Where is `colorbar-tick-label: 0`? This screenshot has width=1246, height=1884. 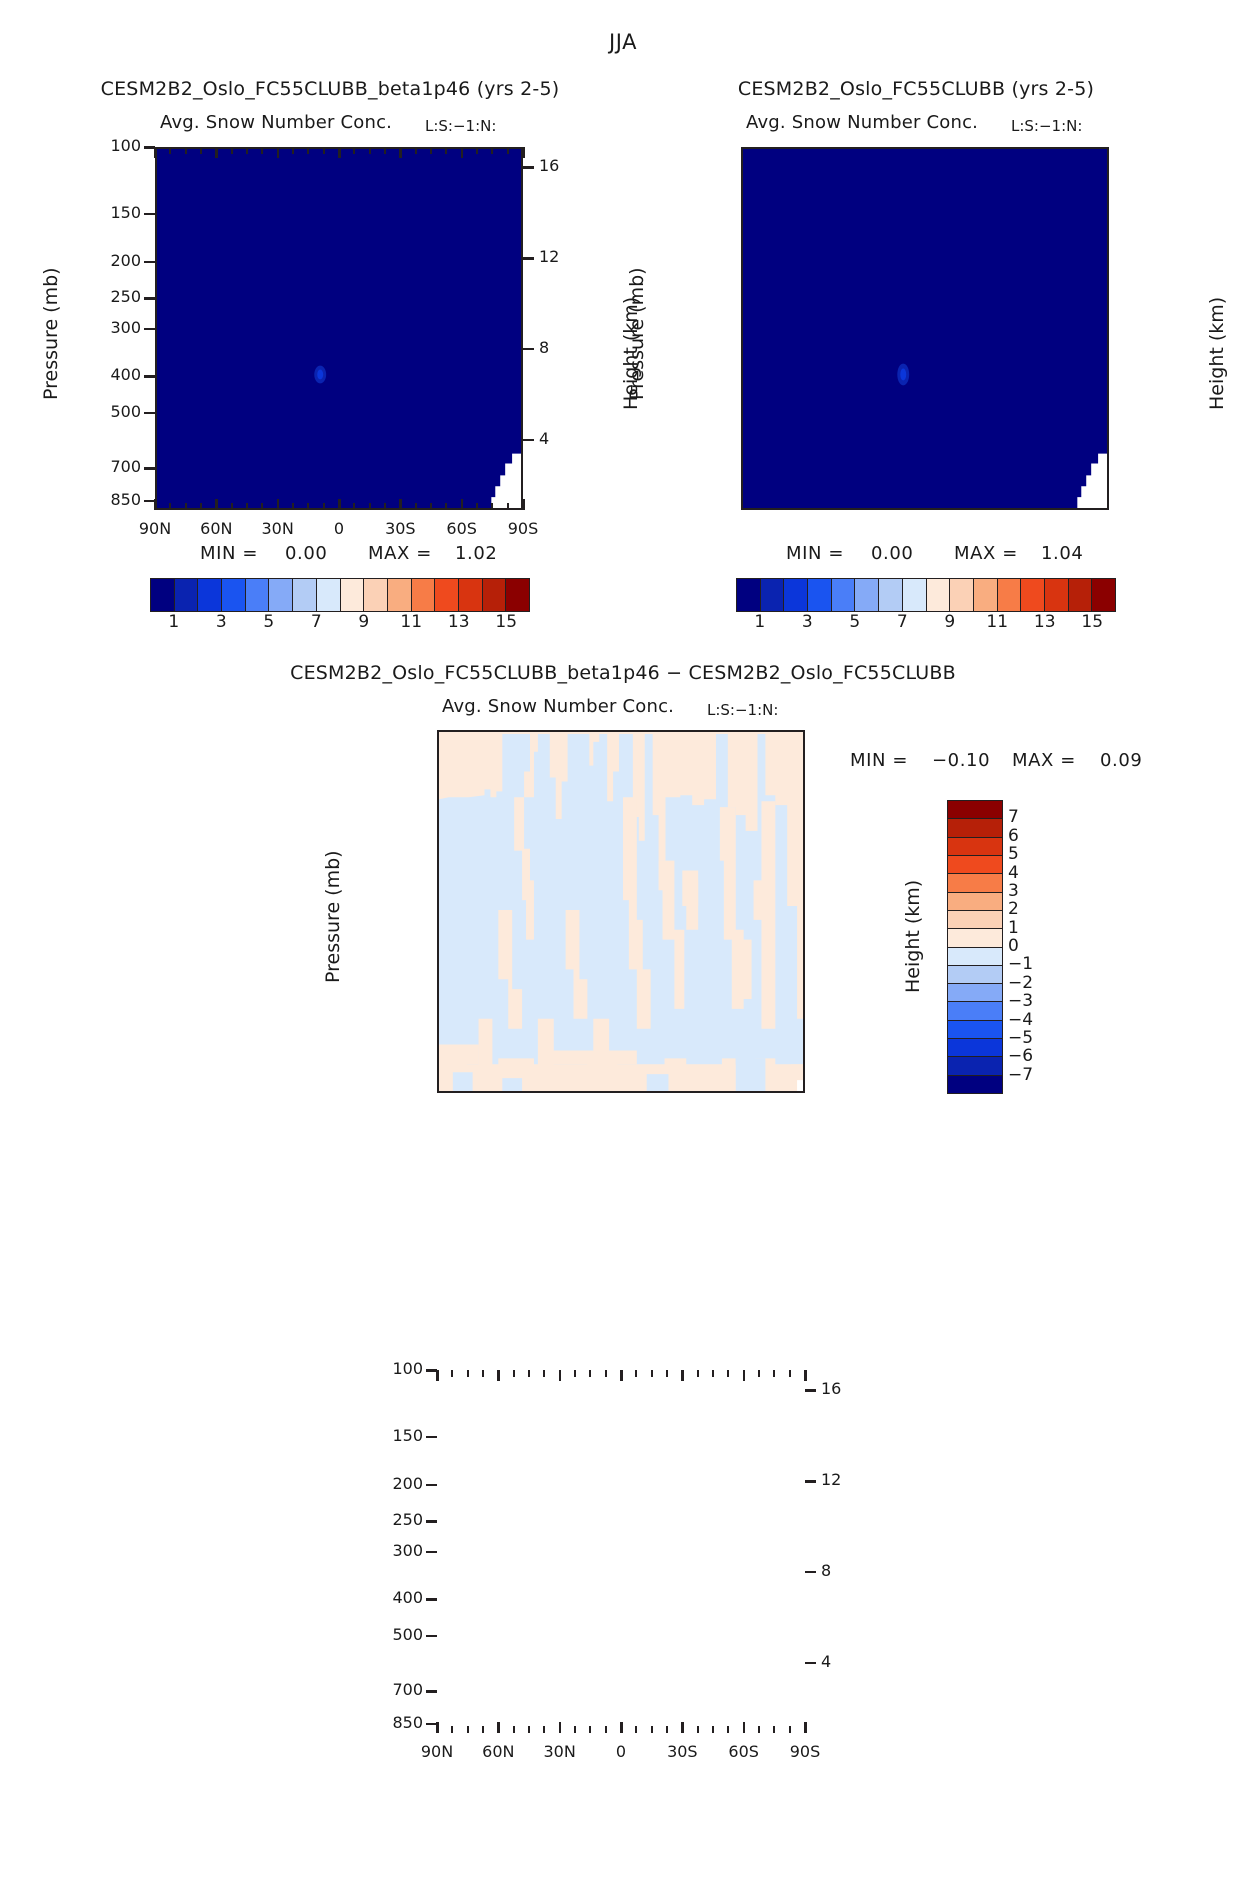 colorbar-tick-label: 0 is located at coordinates (1013, 946).